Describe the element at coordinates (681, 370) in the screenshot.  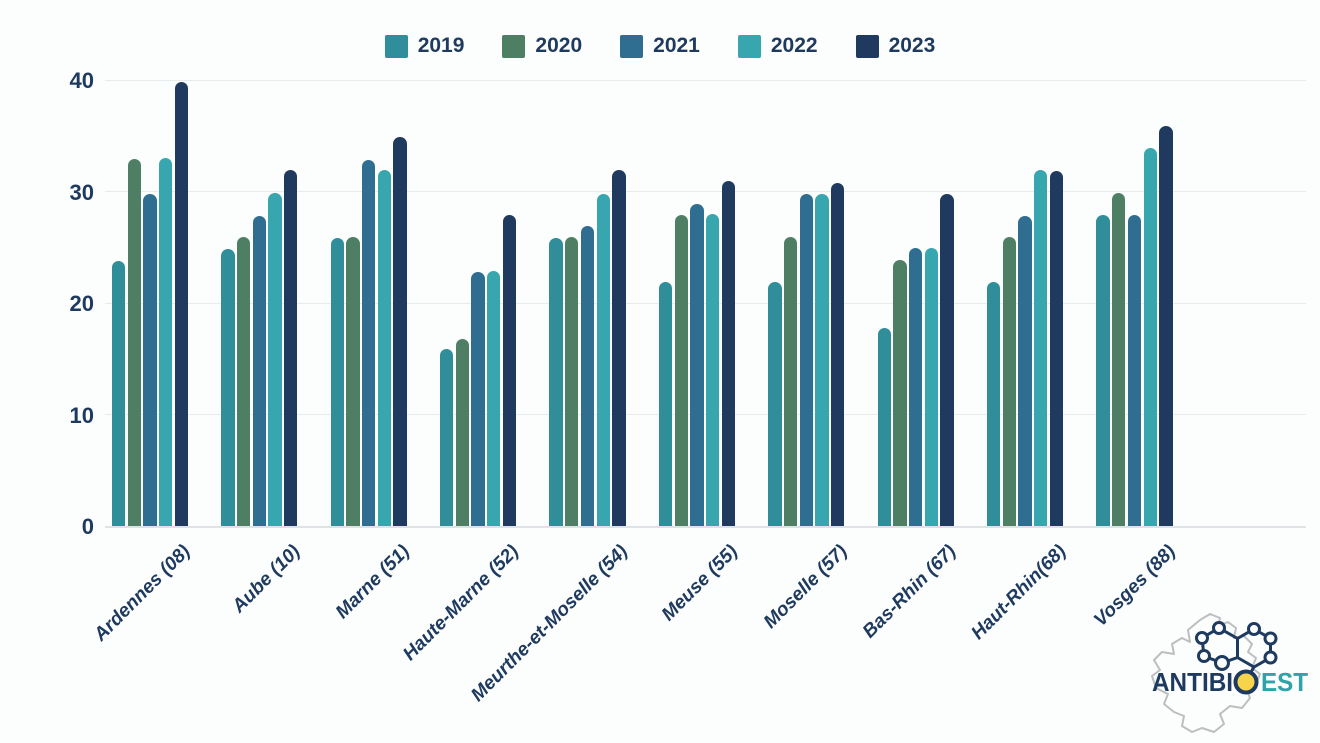
I see `bar-2020-Meuse (55)` at that location.